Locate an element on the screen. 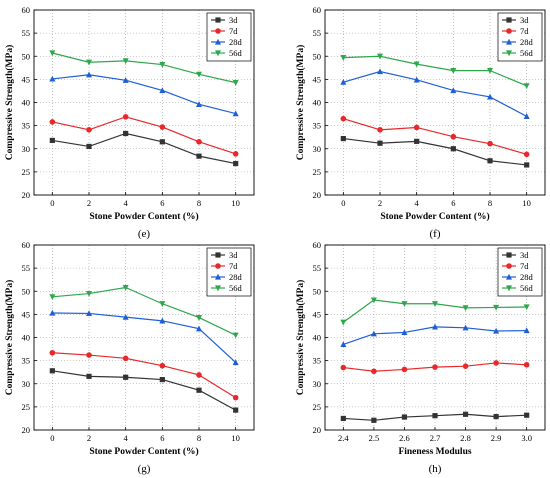  series-line-7d is located at coordinates (144, 375).